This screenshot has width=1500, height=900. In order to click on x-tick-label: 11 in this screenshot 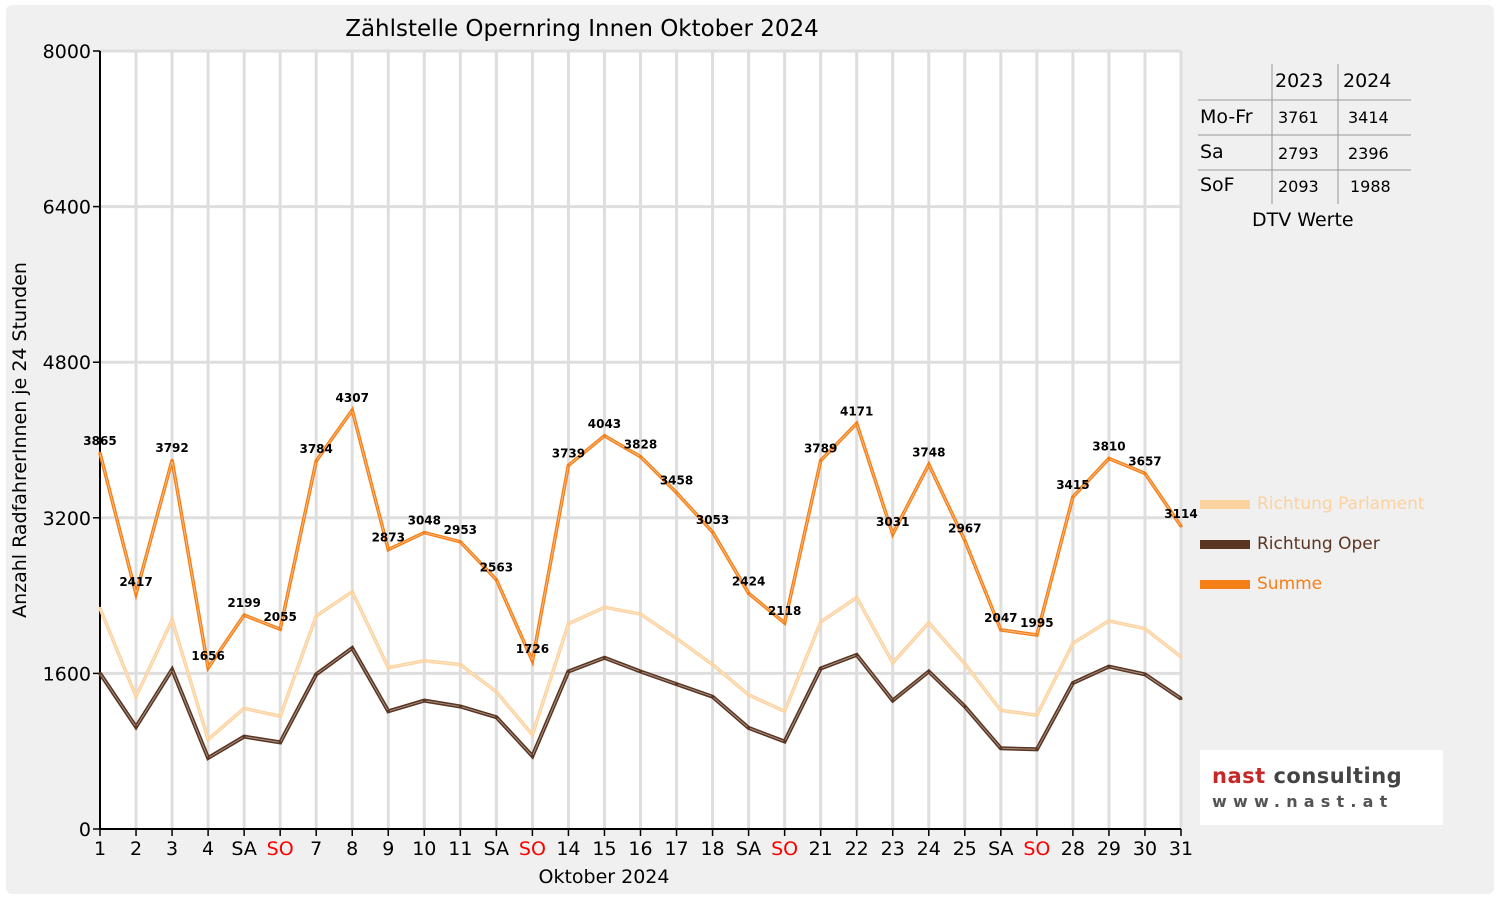, I will do `click(460, 849)`.